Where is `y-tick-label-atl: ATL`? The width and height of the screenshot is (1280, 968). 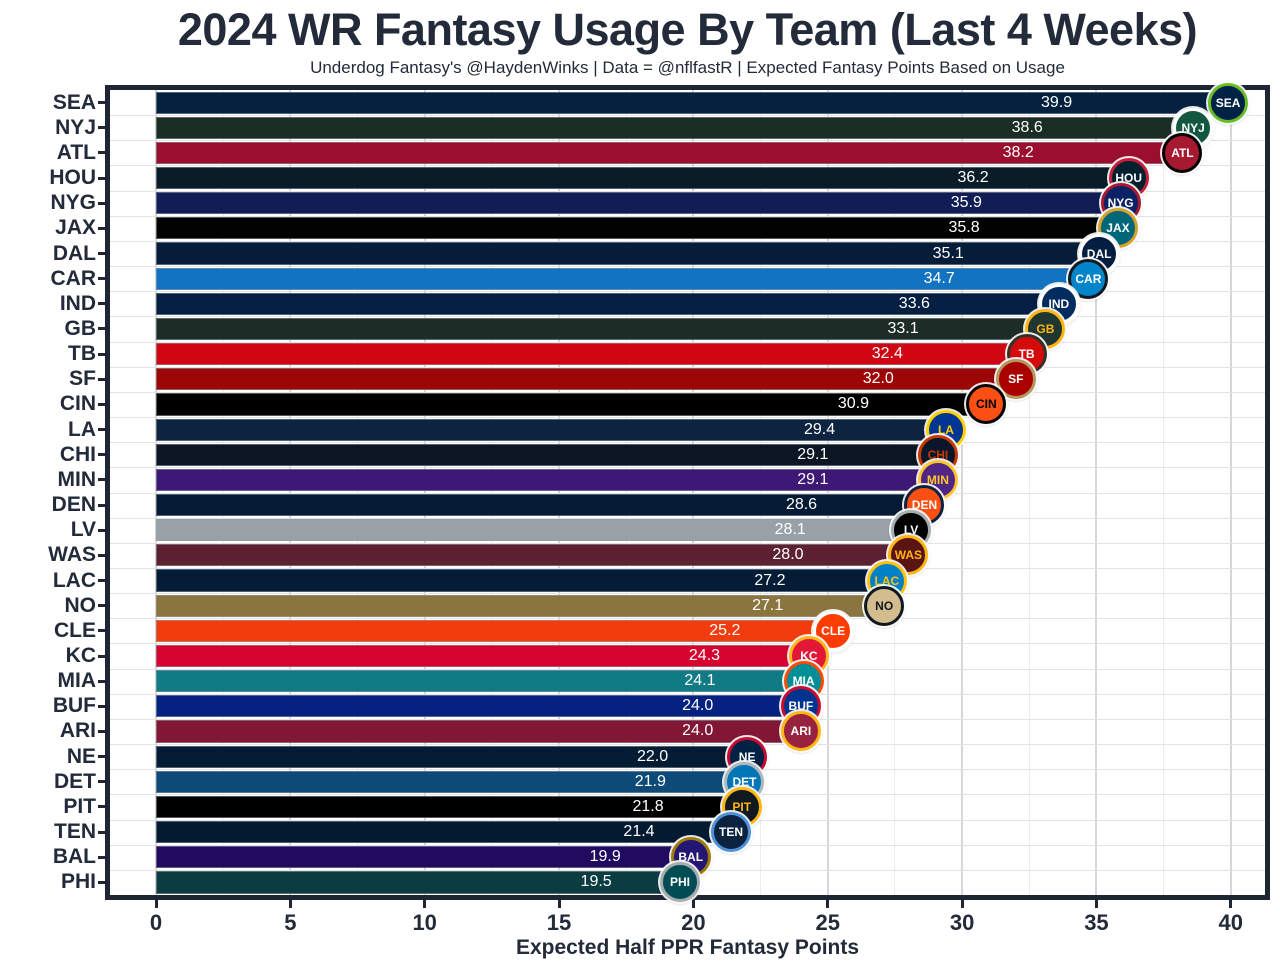 y-tick-label-atl: ATL is located at coordinates (76, 152).